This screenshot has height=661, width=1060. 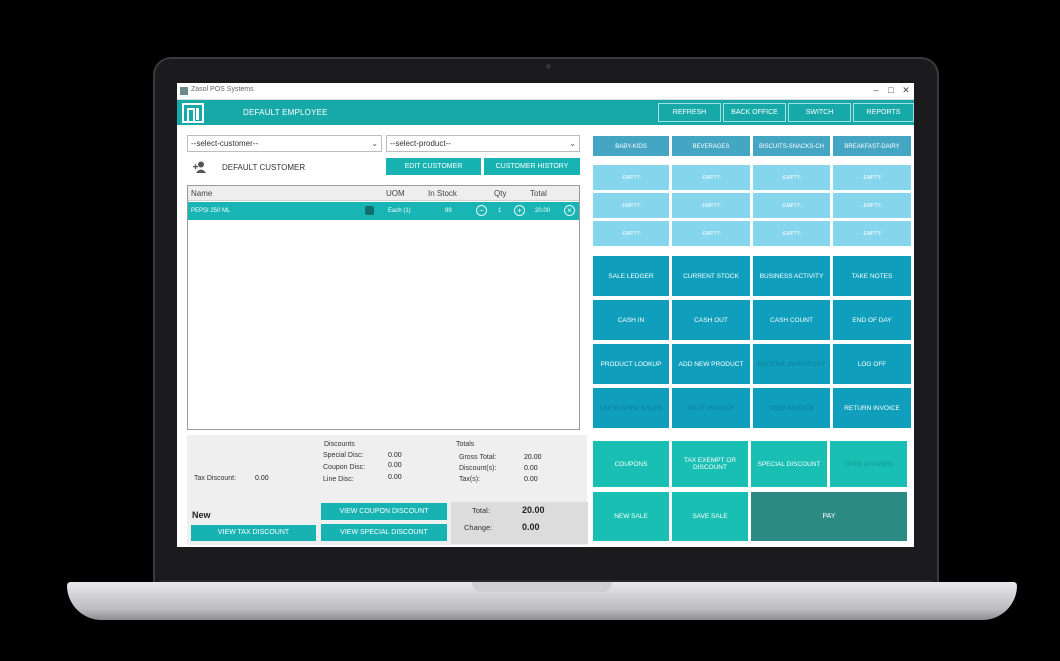 What do you see at coordinates (369, 210) in the screenshot?
I see `tag-icon` at bounding box center [369, 210].